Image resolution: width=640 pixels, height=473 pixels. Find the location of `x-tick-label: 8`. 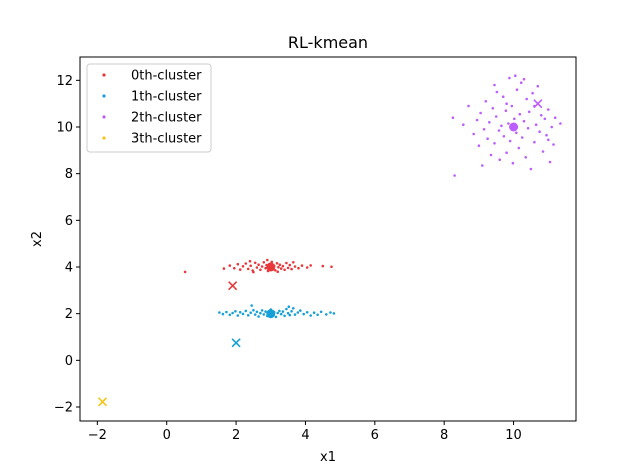

x-tick-label: 8 is located at coordinates (444, 435).